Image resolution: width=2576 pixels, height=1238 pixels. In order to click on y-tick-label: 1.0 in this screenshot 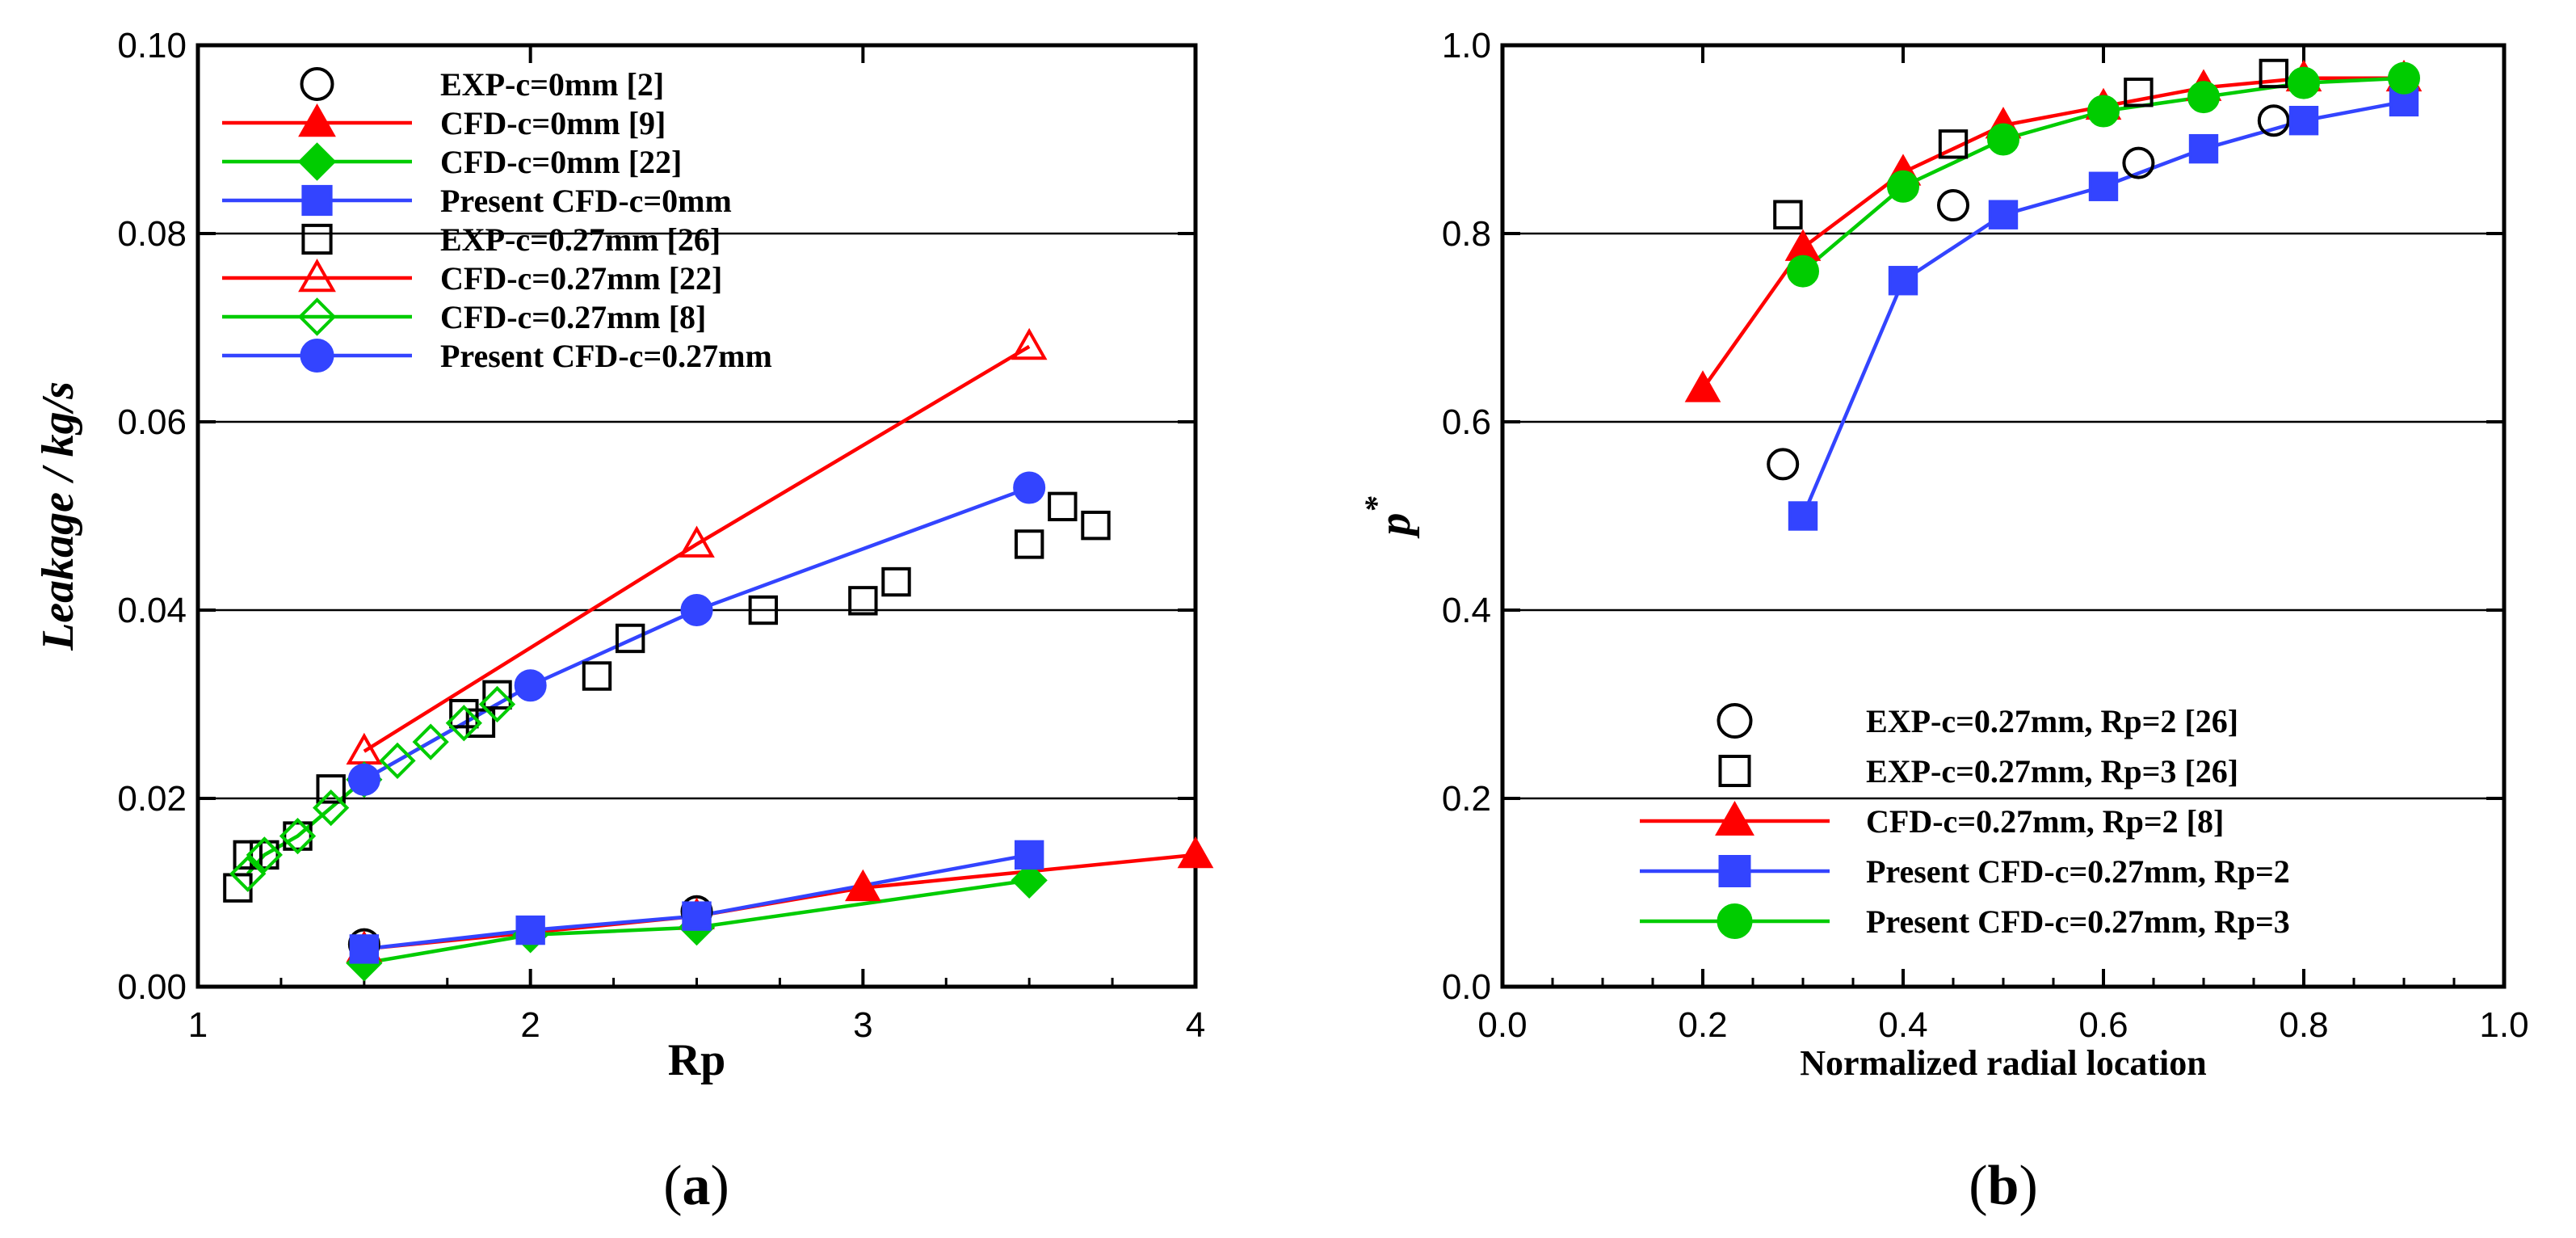, I will do `click(1467, 45)`.